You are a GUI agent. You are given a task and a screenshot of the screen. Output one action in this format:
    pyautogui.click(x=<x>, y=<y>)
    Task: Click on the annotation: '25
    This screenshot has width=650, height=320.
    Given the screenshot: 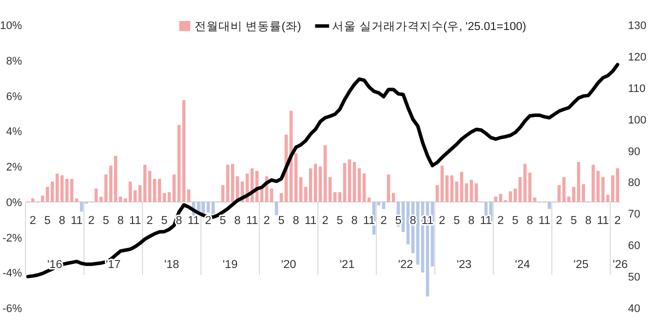 What is the action you would take?
    pyautogui.click(x=581, y=265)
    